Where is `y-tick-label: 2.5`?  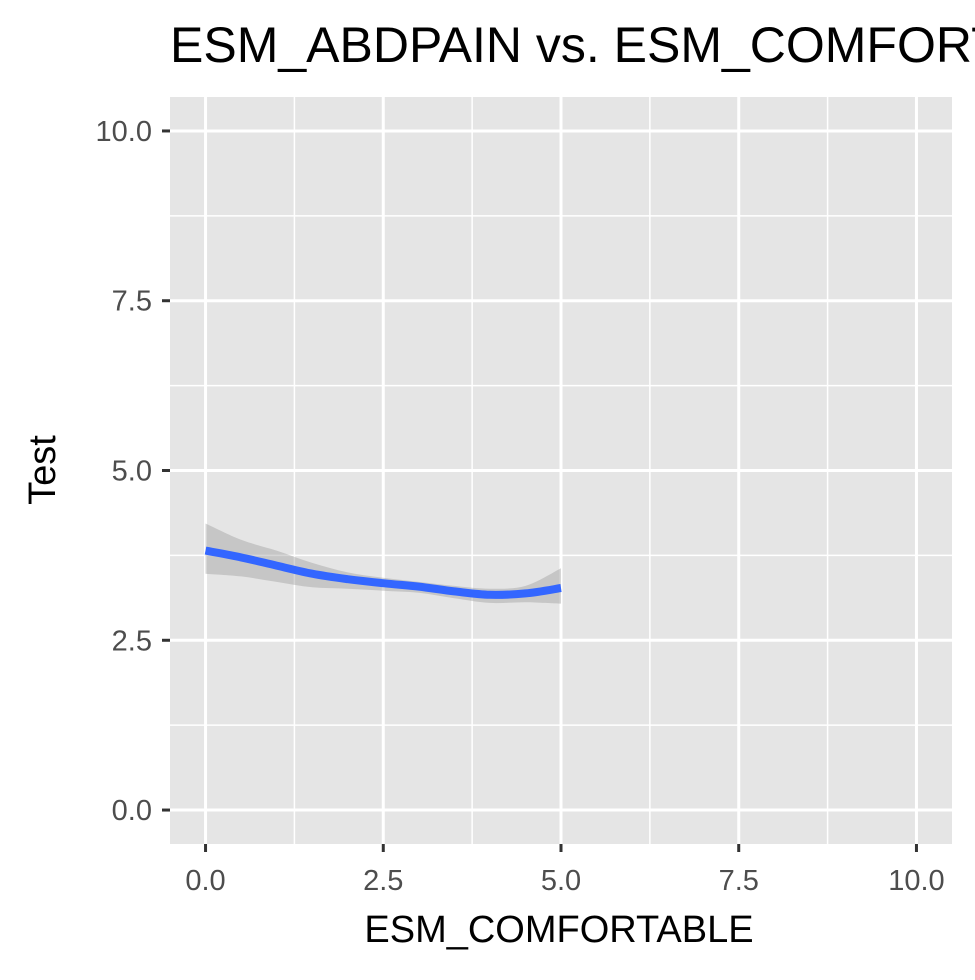
y-tick-label: 2.5 is located at coordinates (132, 641).